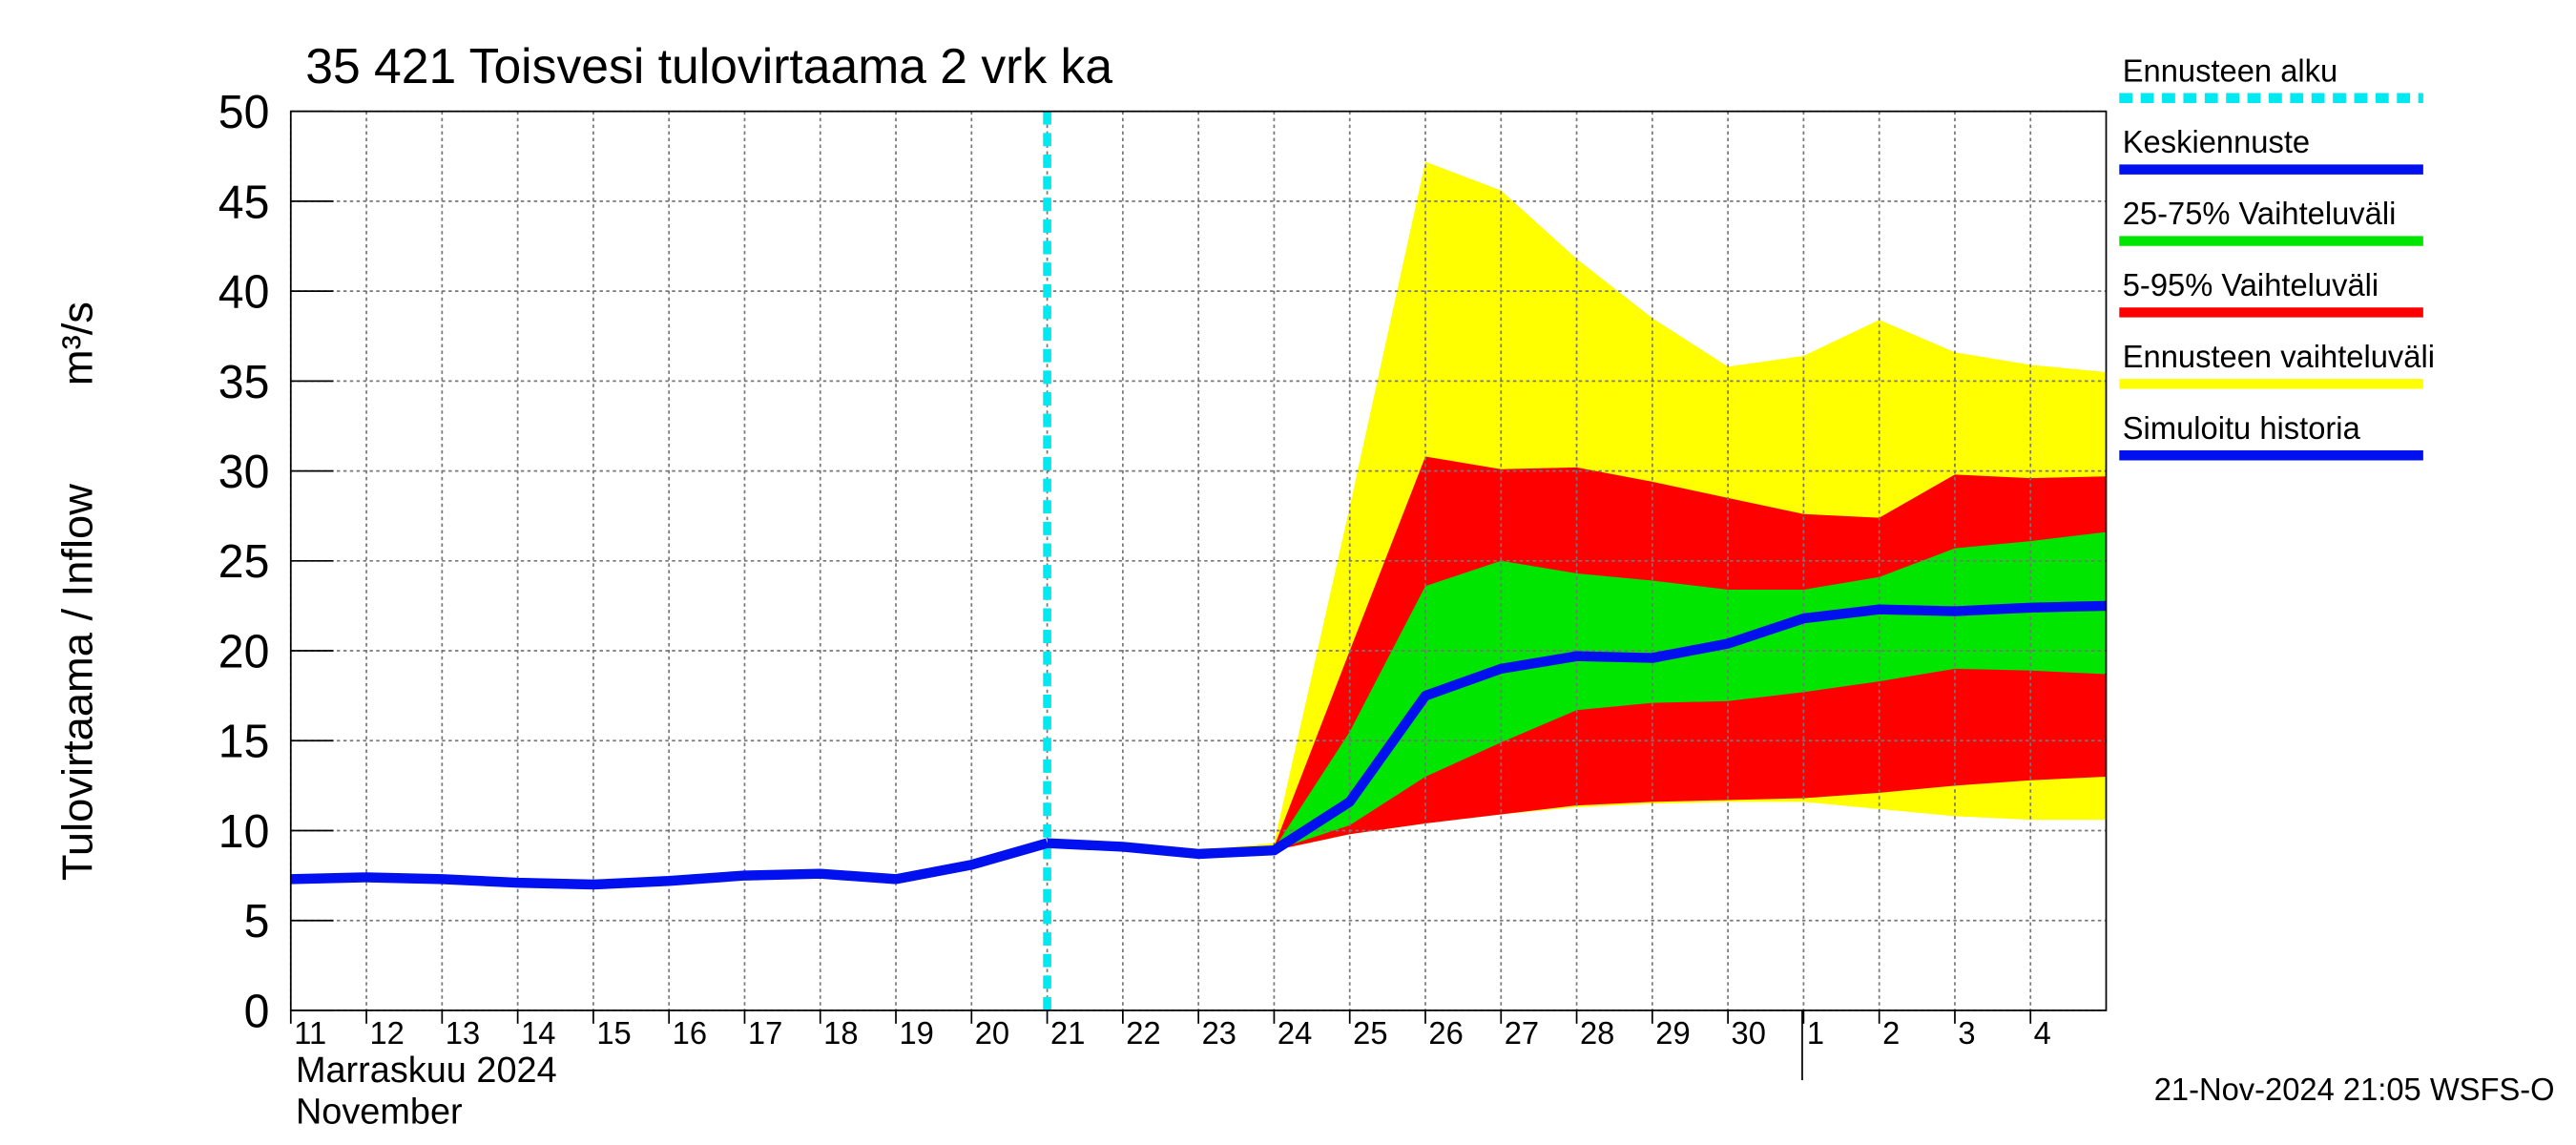 The image size is (2576, 1145). Describe the element at coordinates (1749, 1033) in the screenshot. I see `x-tick-label: 30` at that location.